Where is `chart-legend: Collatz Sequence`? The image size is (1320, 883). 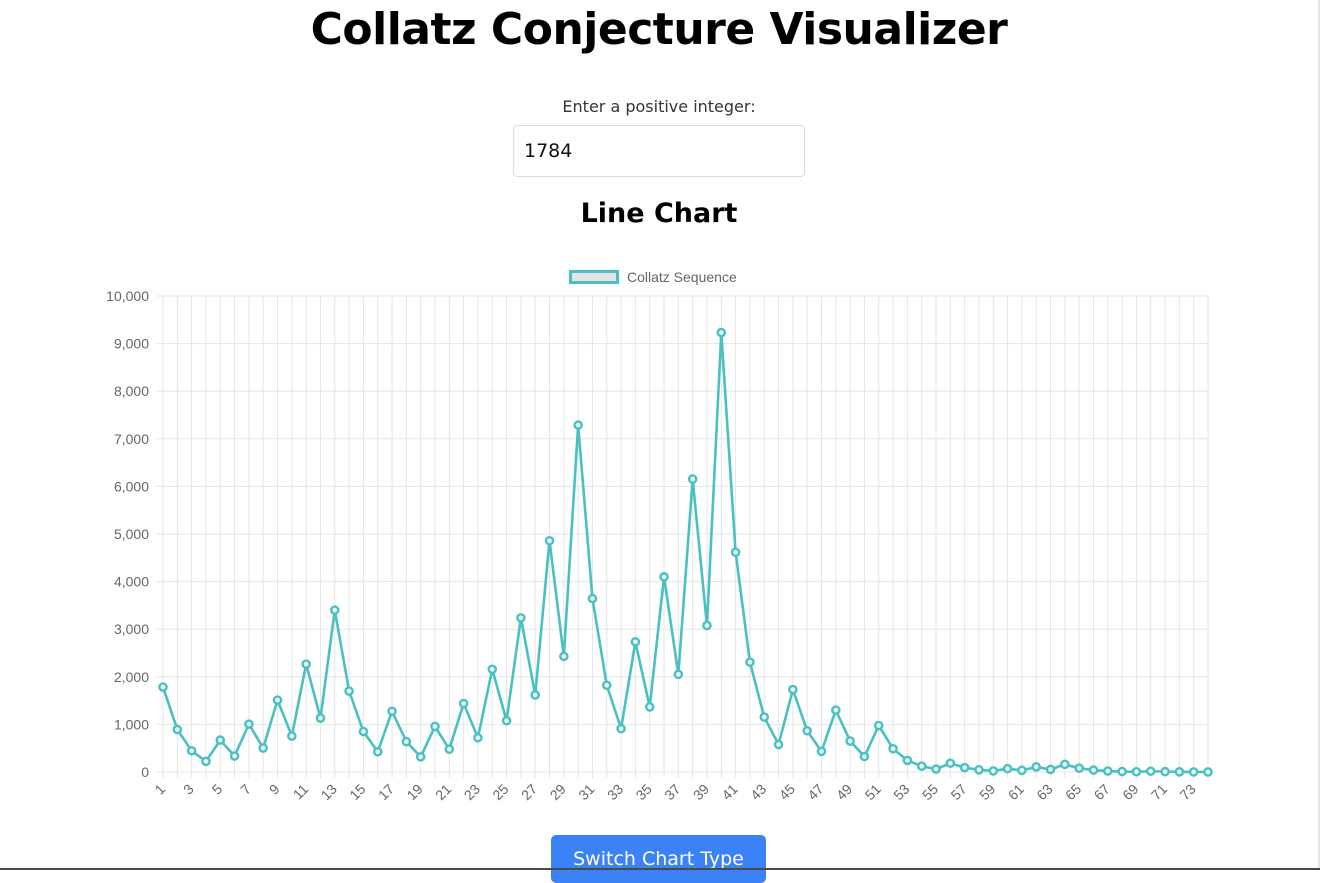
chart-legend: Collatz Sequence is located at coordinates (653, 277).